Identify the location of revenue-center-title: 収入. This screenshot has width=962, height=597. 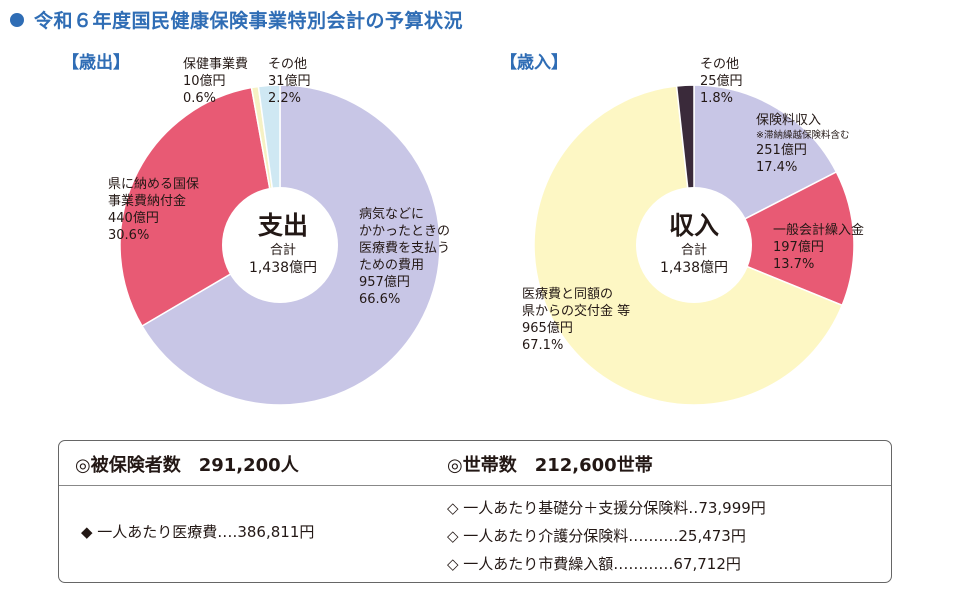
(693, 225).